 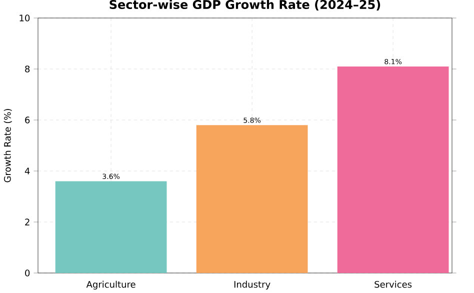 What do you see at coordinates (25, 18) in the screenshot?
I see `y-tick-label: 10` at bounding box center [25, 18].